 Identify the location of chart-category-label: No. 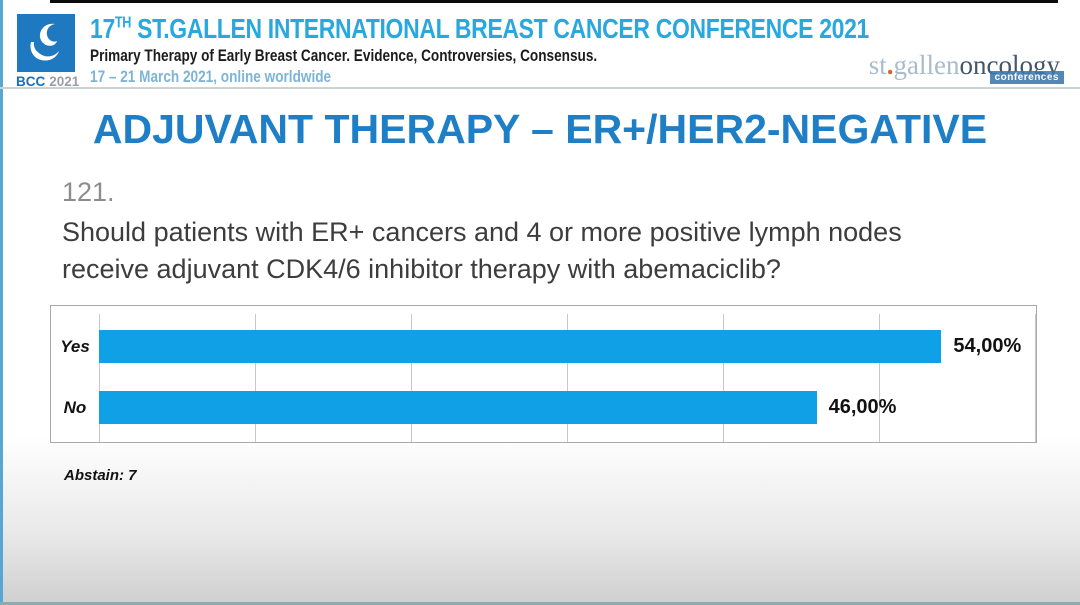
(75, 407).